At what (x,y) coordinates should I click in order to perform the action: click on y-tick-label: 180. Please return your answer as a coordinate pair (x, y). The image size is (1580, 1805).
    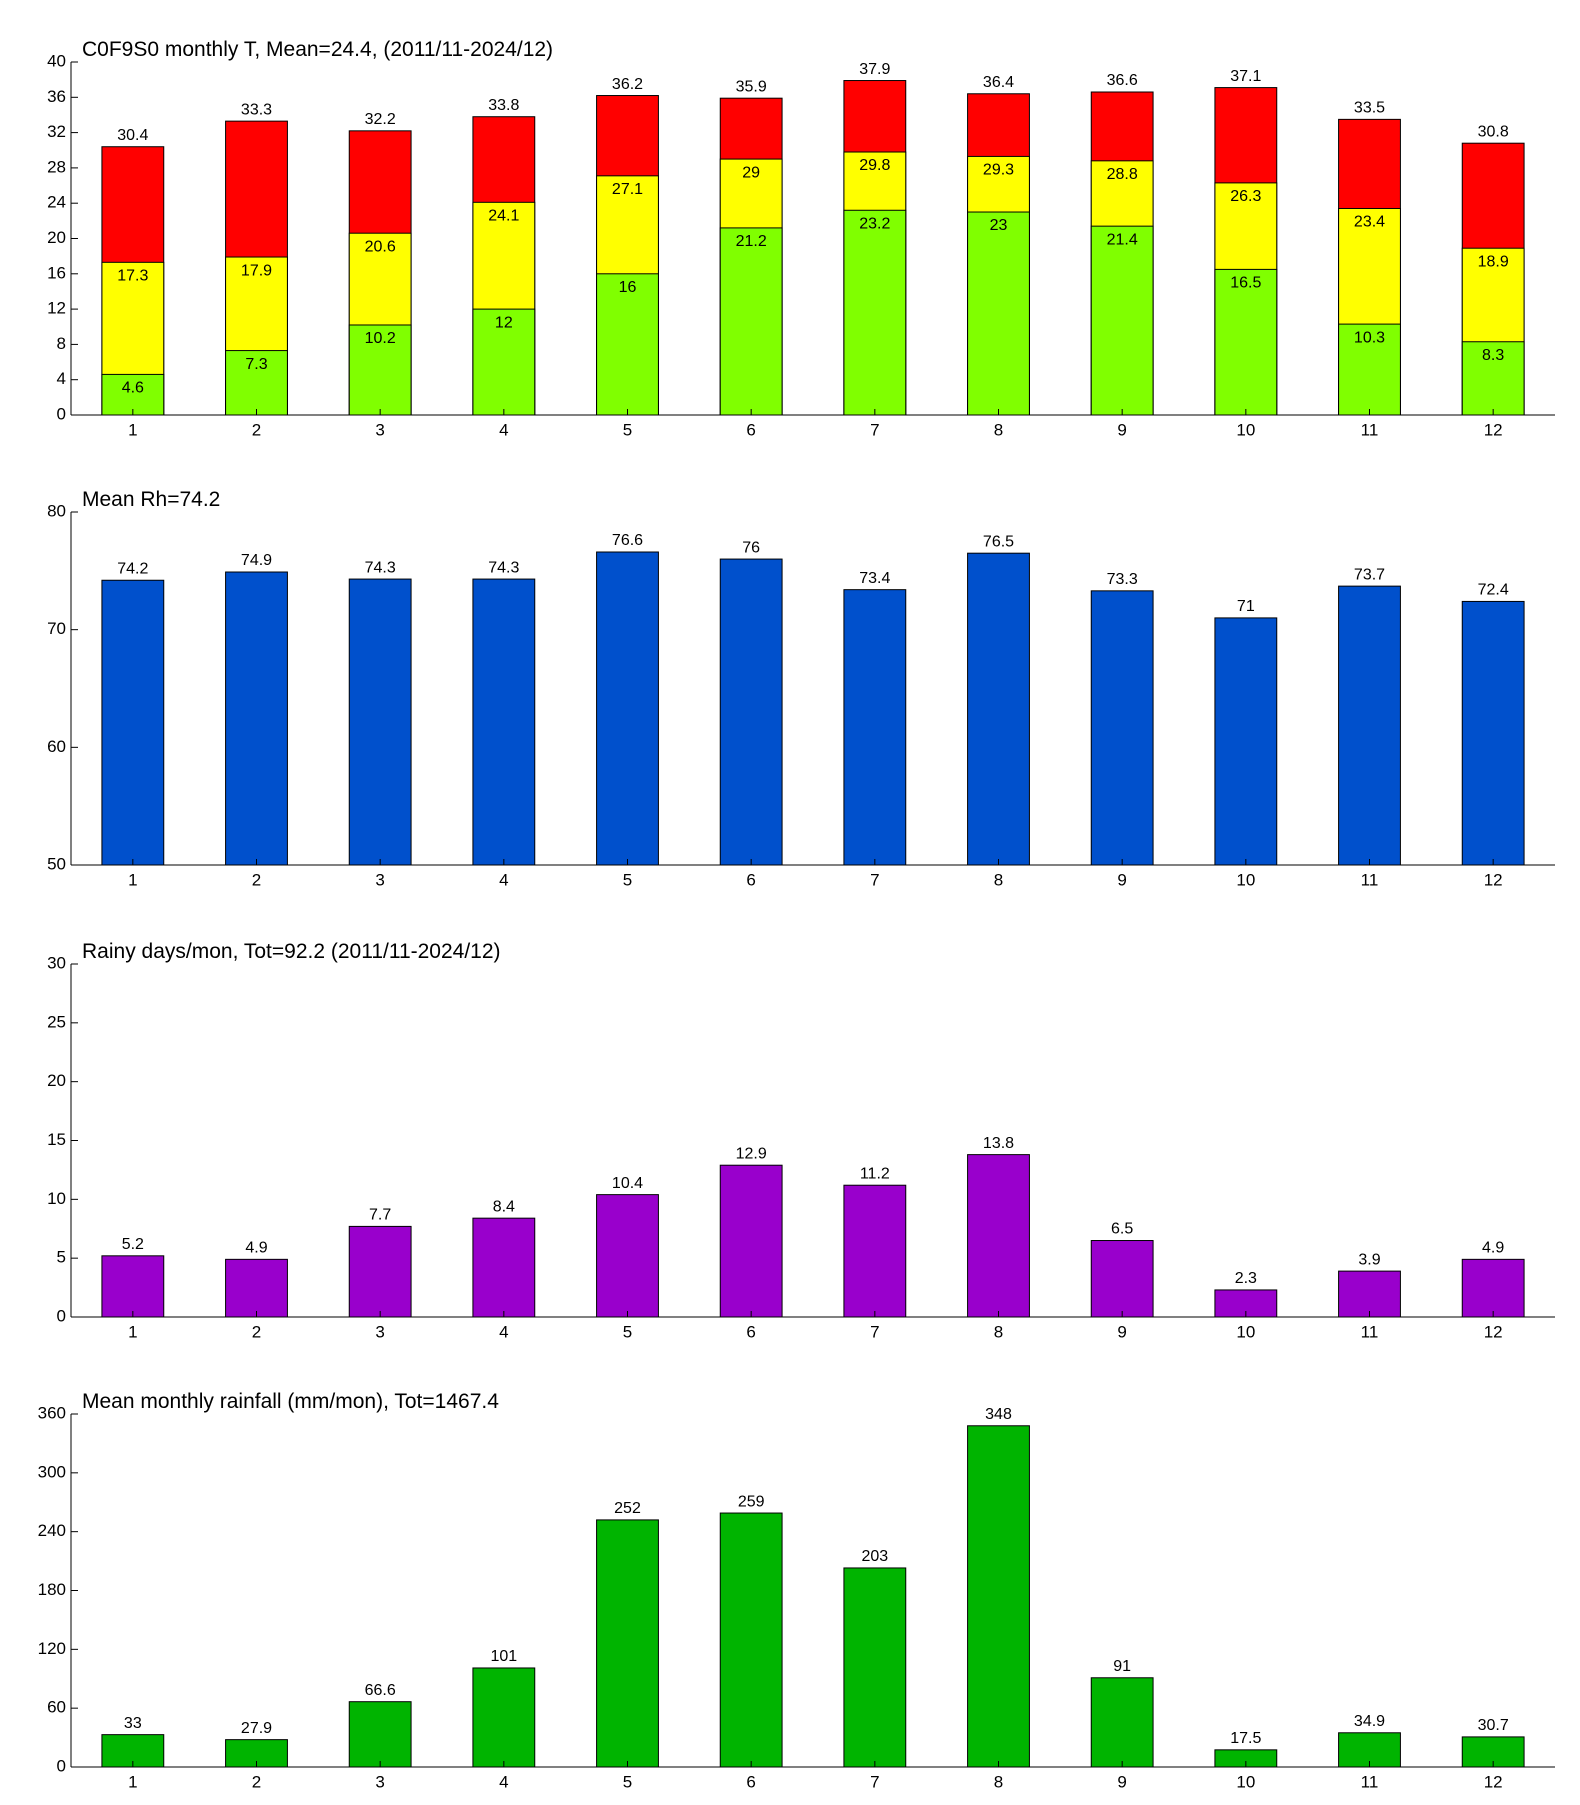
    Looking at the image, I should click on (52, 1589).